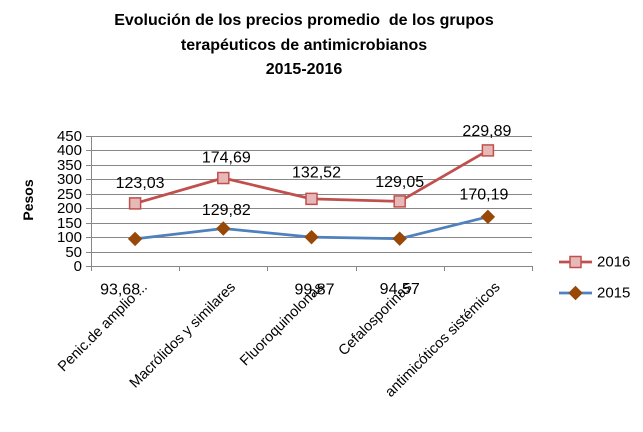  Describe the element at coordinates (594, 278) in the screenshot. I see `legend: 2016 2015` at that location.